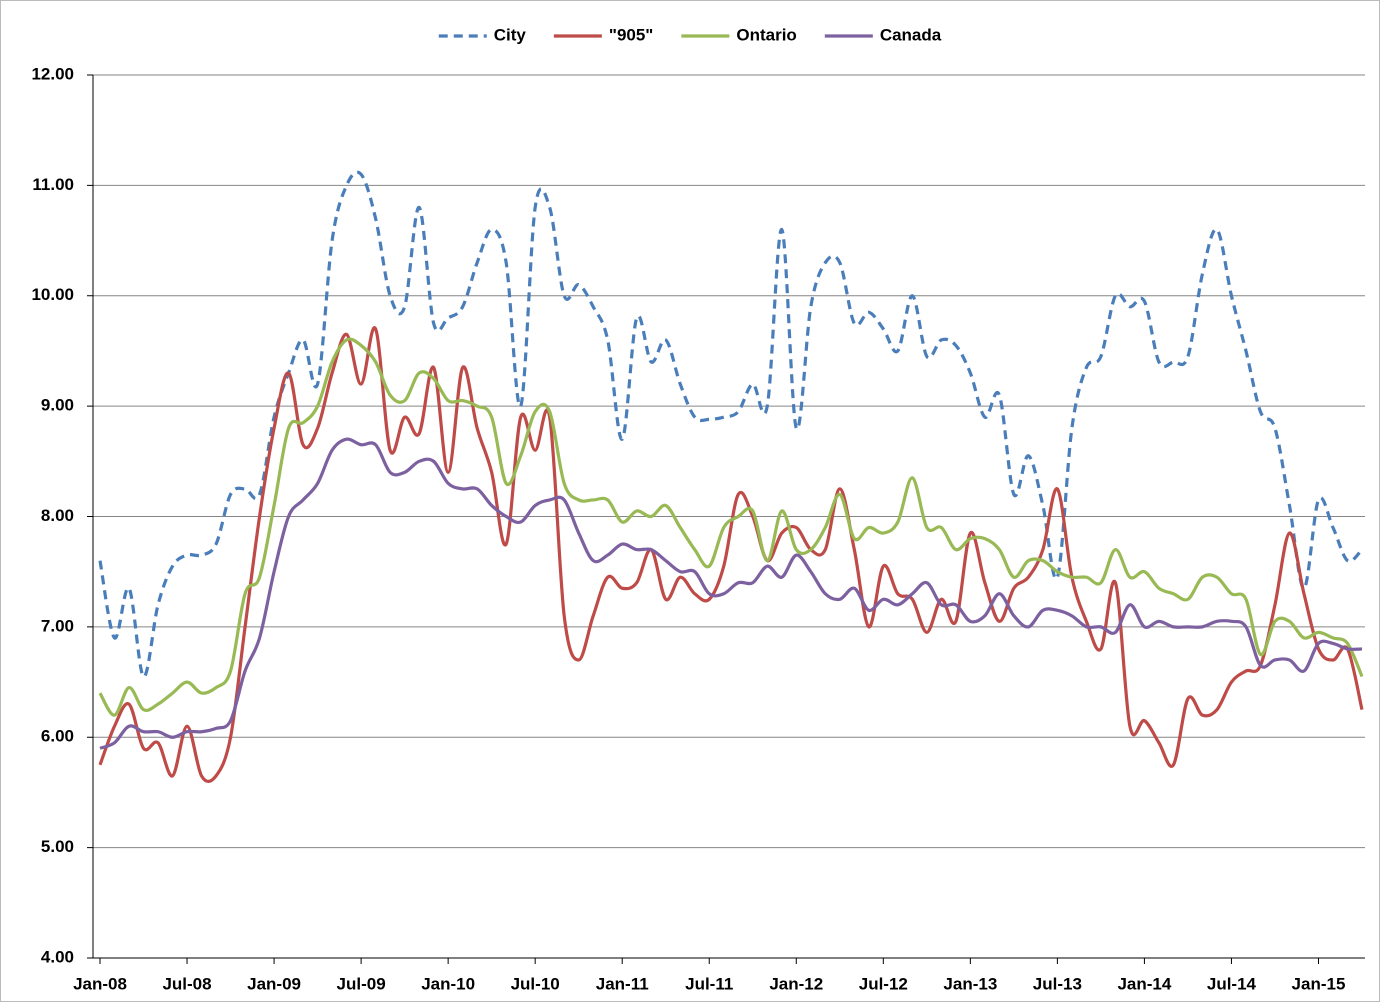 Image resolution: width=1380 pixels, height=1002 pixels. What do you see at coordinates (970, 983) in the screenshot?
I see `x-tick-label: Jan-13` at bounding box center [970, 983].